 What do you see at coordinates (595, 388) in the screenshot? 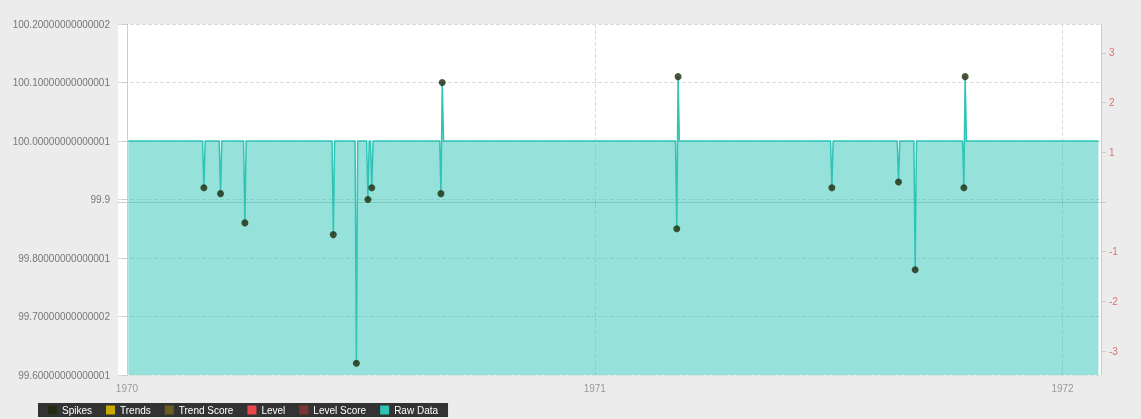
I see `x-tick-label: 1971` at bounding box center [595, 388].